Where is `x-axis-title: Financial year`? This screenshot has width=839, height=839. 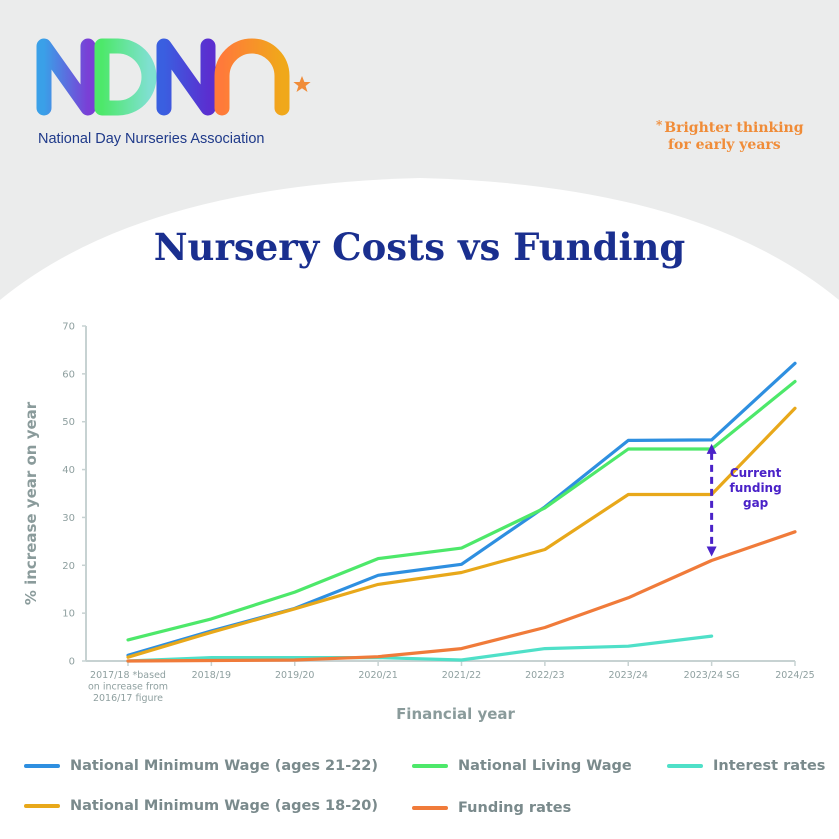 x-axis-title: Financial year is located at coordinates (455, 714).